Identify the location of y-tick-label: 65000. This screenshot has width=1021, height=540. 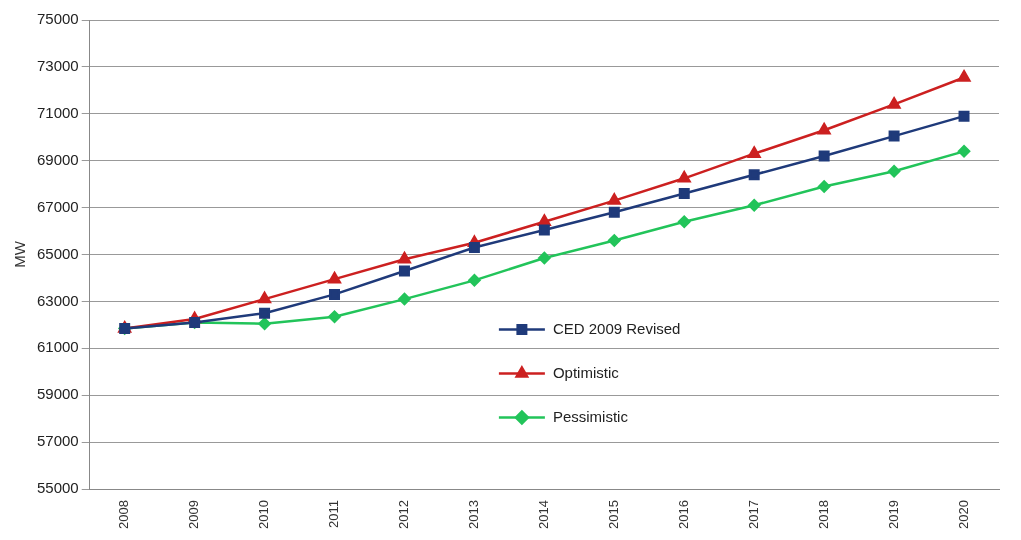
(57, 253).